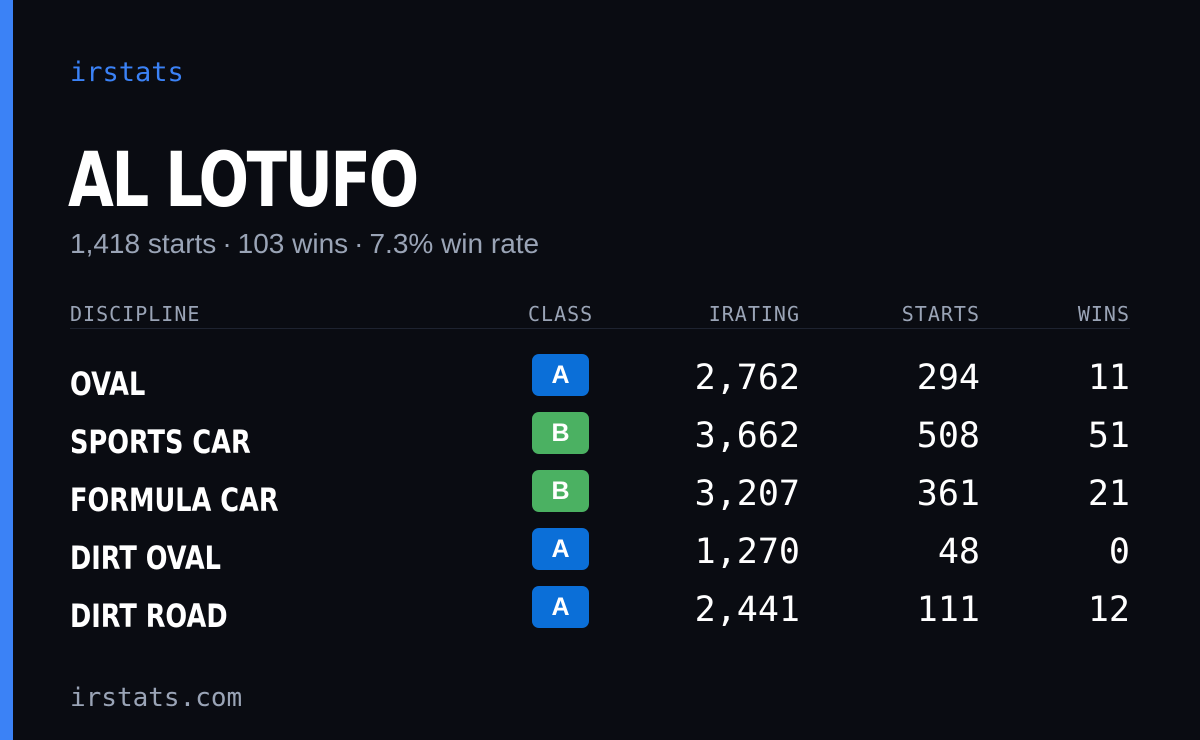 This screenshot has width=1200, height=740. I want to click on driver-summary: 1,418 starts · 103 wins · 7.3% win rate, so click(304, 244).